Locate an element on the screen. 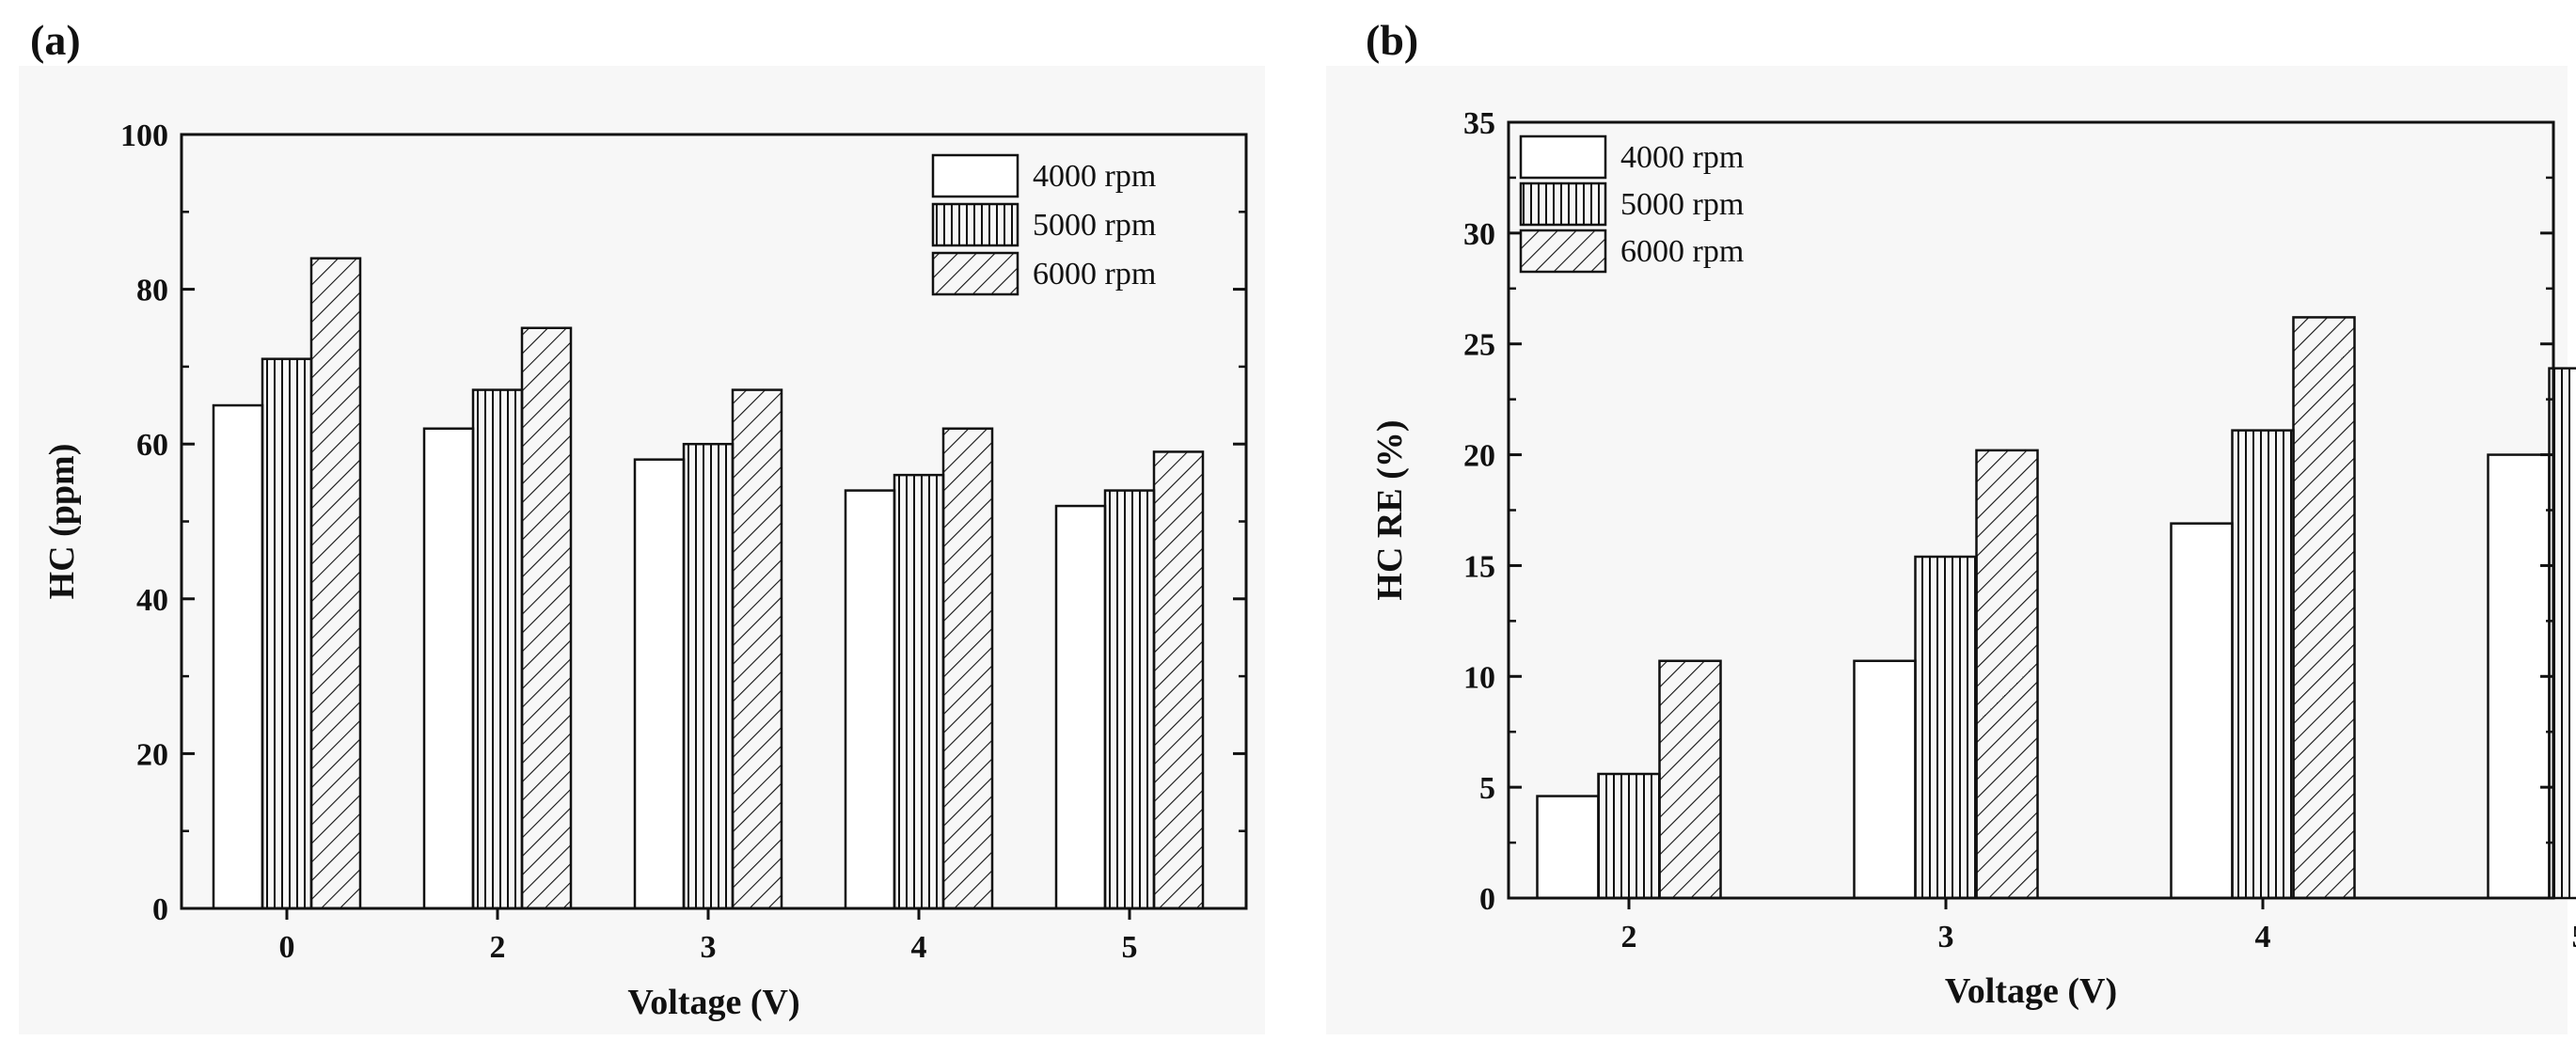  y-tick-label: 100 is located at coordinates (144, 135).